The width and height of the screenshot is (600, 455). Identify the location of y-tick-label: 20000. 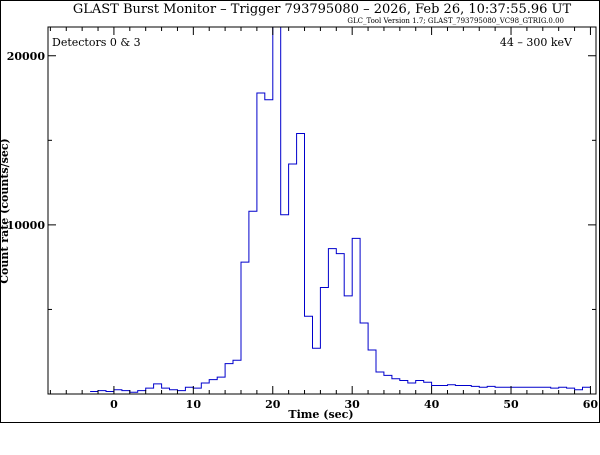
(26, 56).